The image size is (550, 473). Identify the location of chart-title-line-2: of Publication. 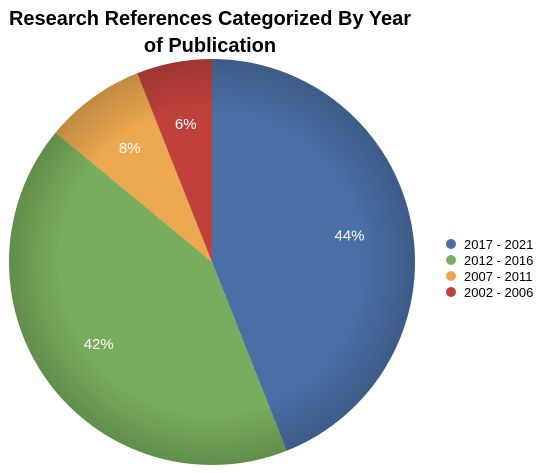
(210, 46).